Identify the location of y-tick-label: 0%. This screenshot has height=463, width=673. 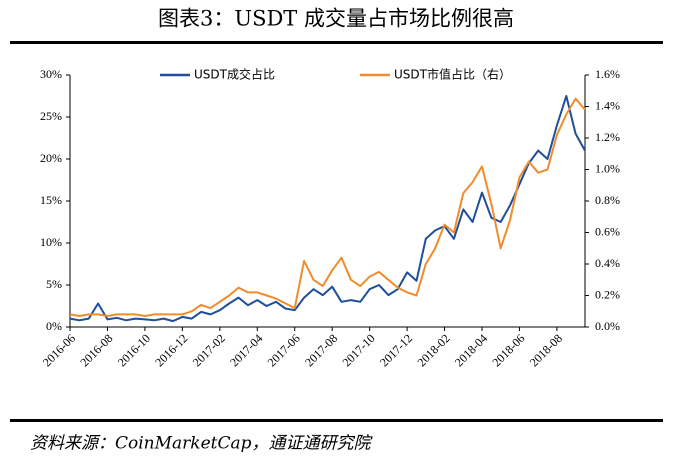
(54, 326).